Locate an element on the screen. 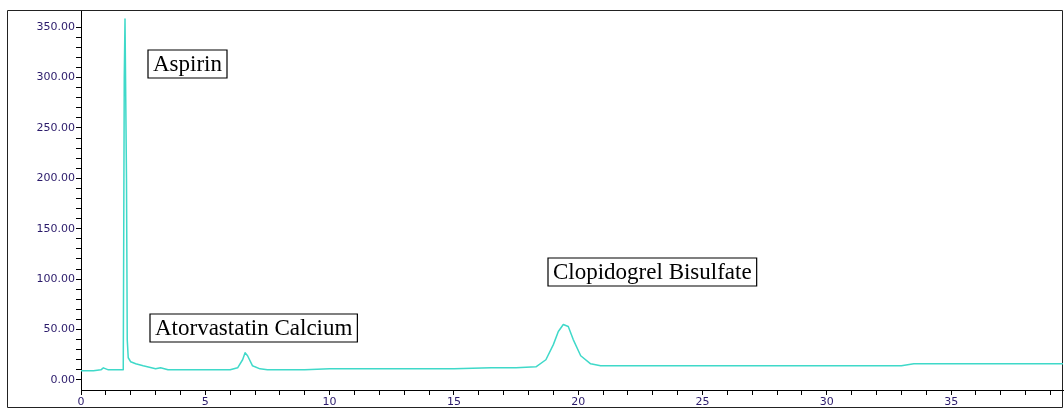 This screenshot has width=1064, height=412. y-tick-label: 300.00 is located at coordinates (55, 77).